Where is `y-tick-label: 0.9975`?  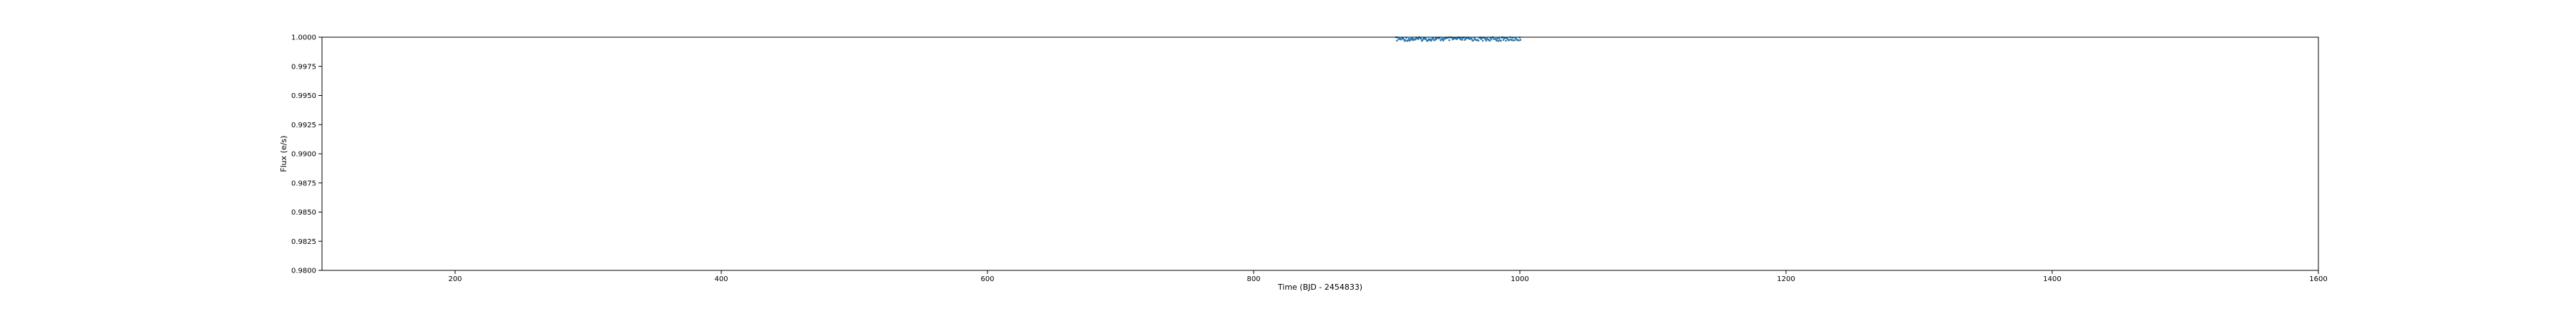
y-tick-label: 0.9975 is located at coordinates (303, 67).